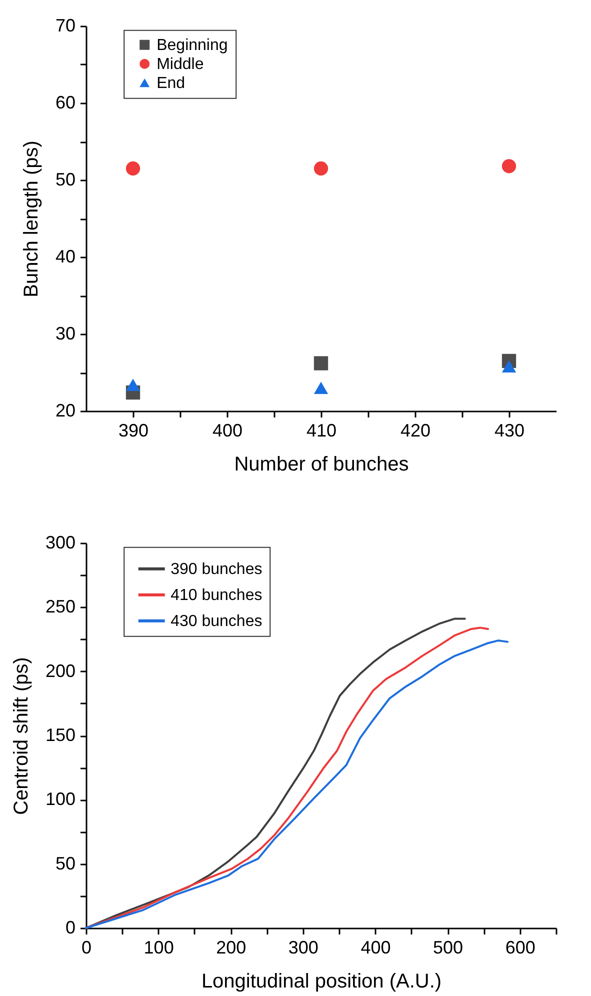 The width and height of the screenshot is (591, 996). What do you see at coordinates (60, 670) in the screenshot?
I see `y-tick-label: 200` at bounding box center [60, 670].